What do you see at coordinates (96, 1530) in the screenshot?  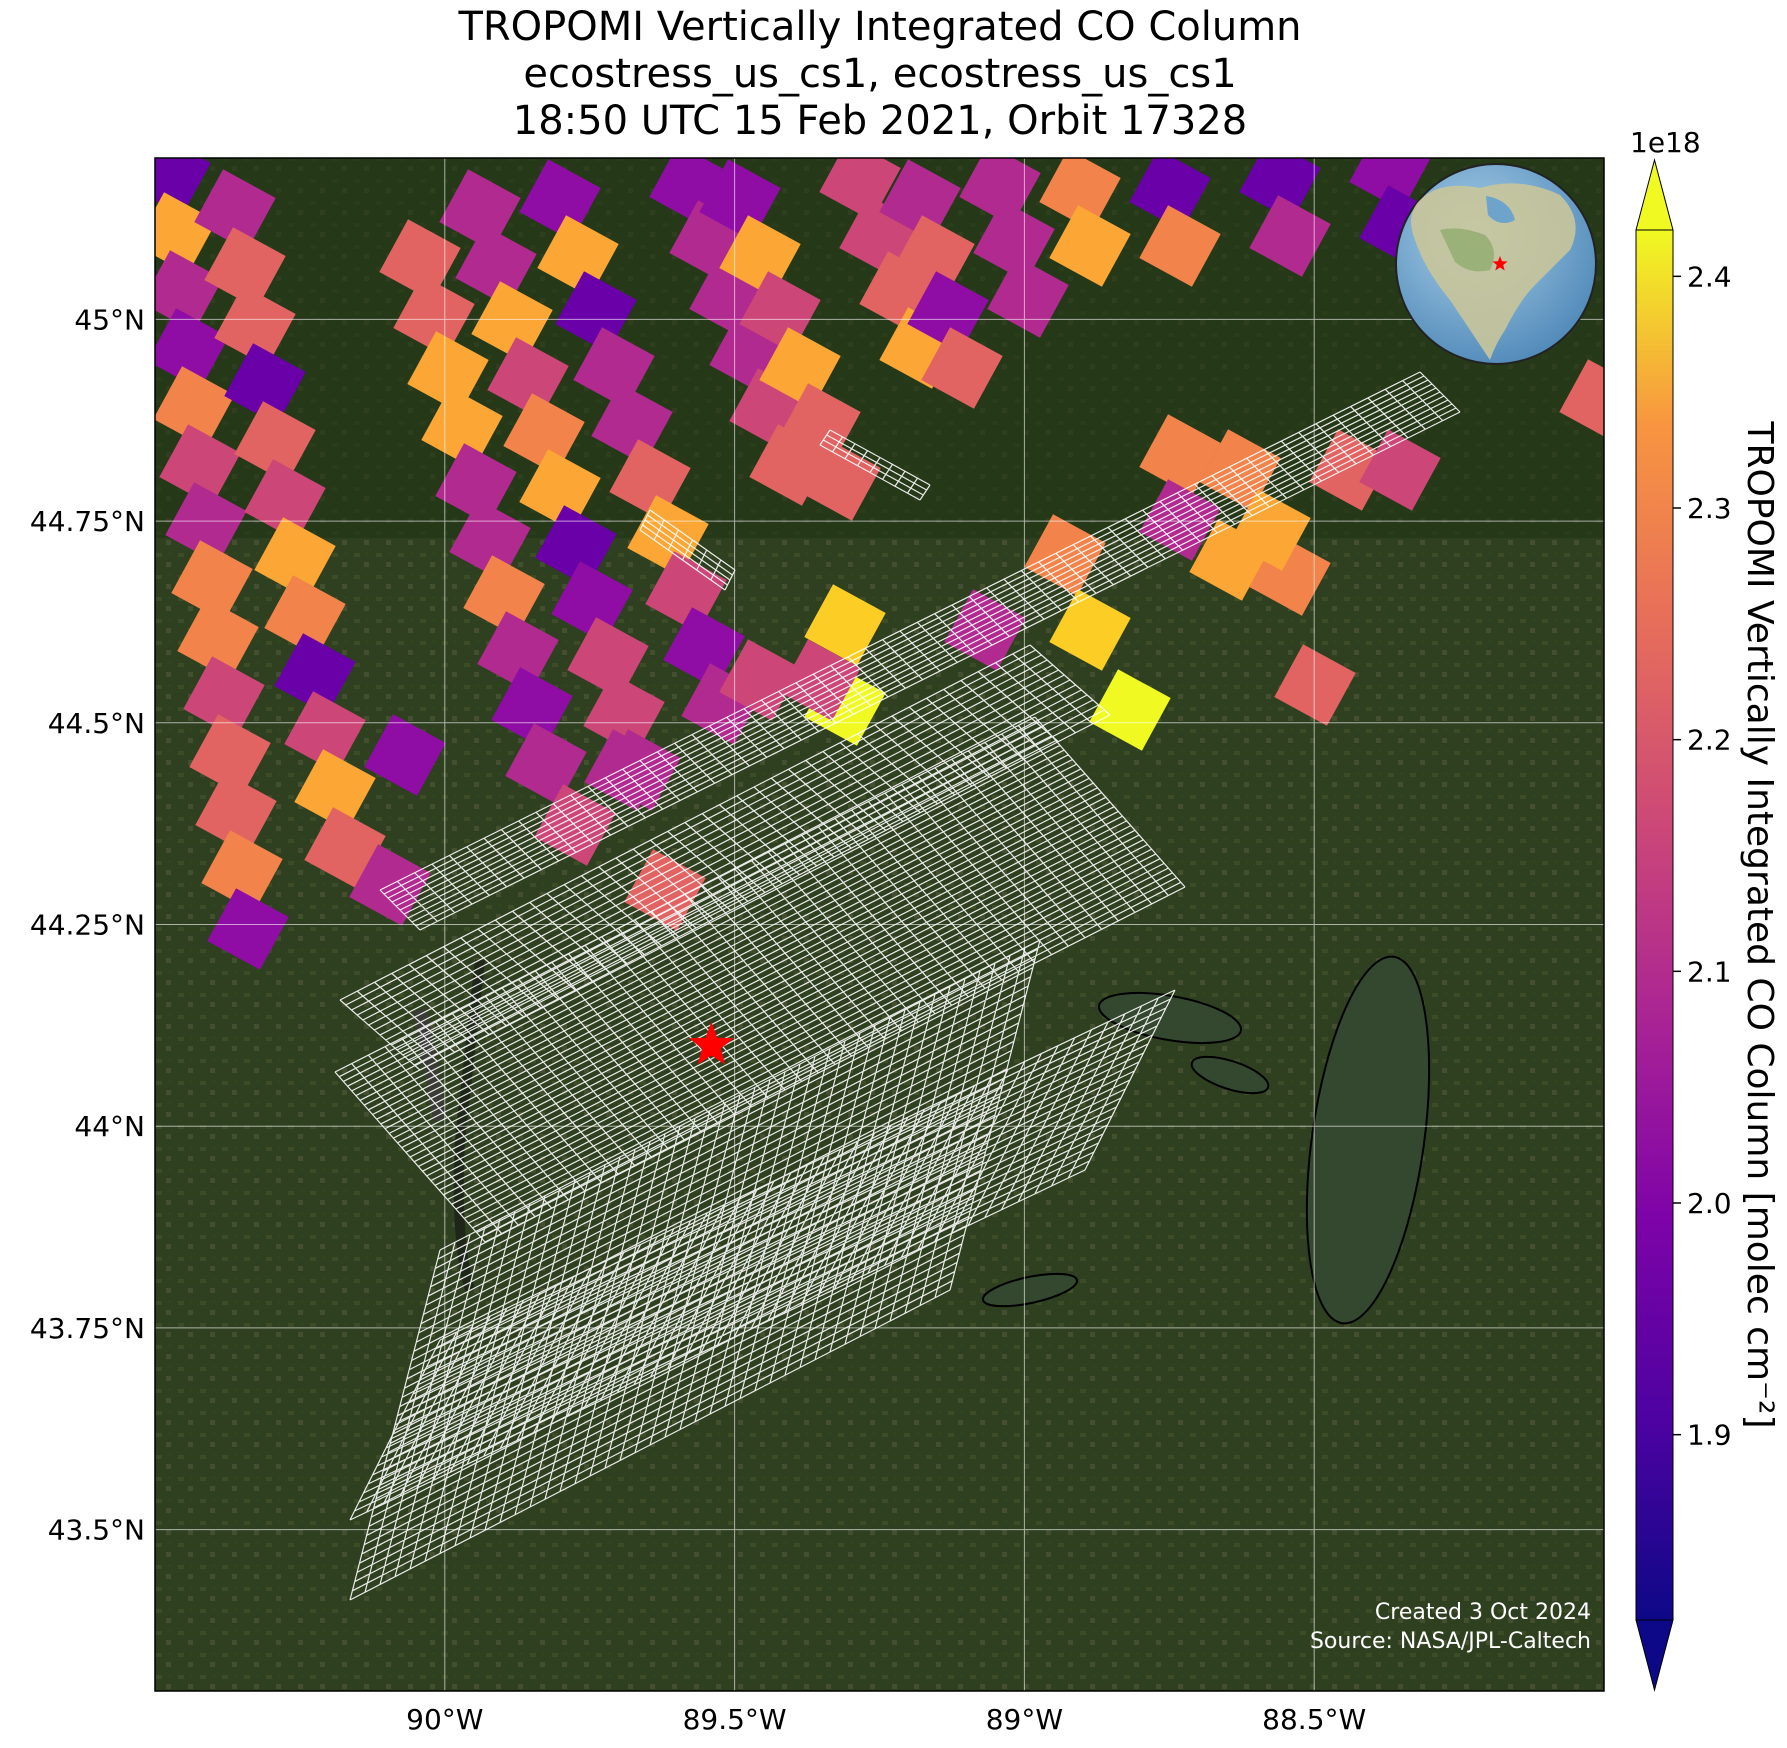 I see `lat-tick-label: 43.5°N` at bounding box center [96, 1530].